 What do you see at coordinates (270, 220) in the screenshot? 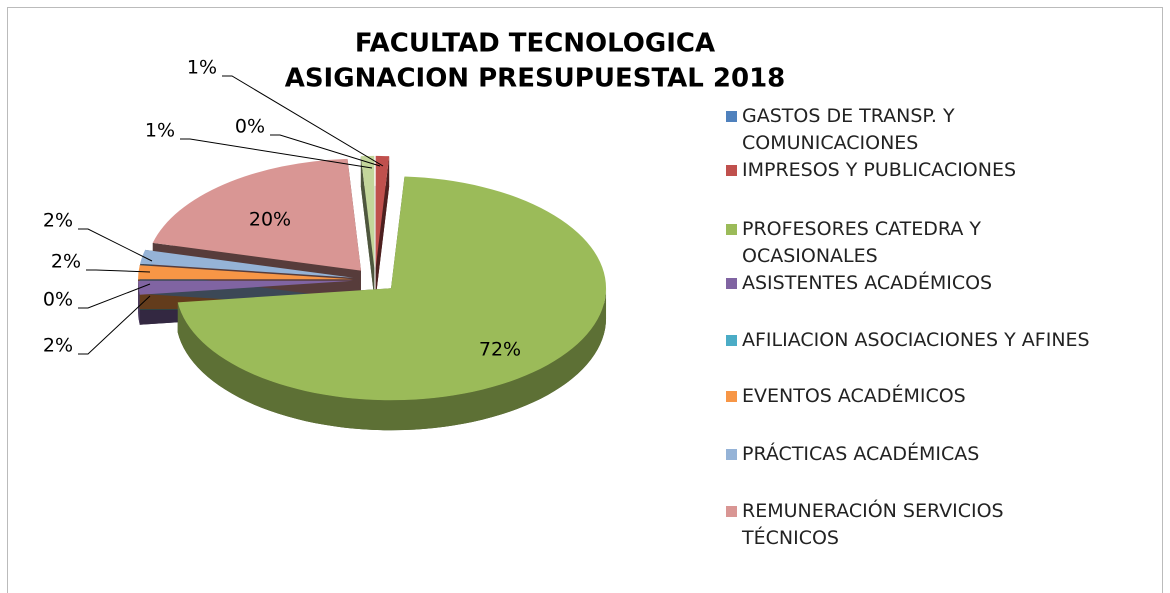
I see `data-label: 20%` at bounding box center [270, 220].